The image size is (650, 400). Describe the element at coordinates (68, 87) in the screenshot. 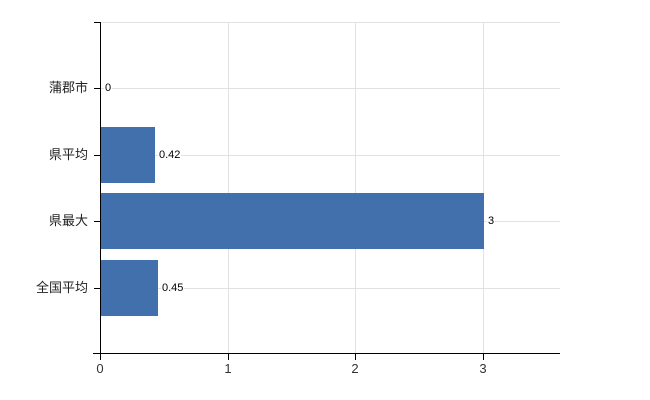

I see `category-label: 蒲郡市` at that location.